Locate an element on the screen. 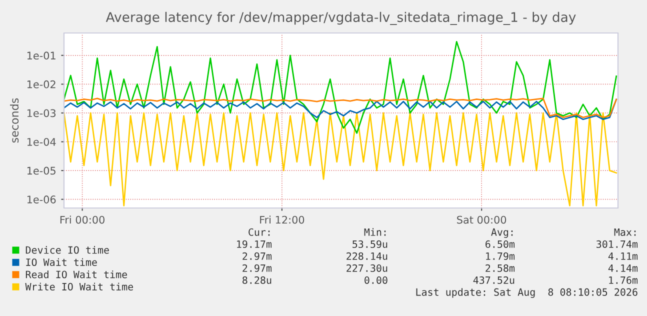 This screenshot has width=647, height=316. legend-label: Read IO Wait time is located at coordinates (76, 274).